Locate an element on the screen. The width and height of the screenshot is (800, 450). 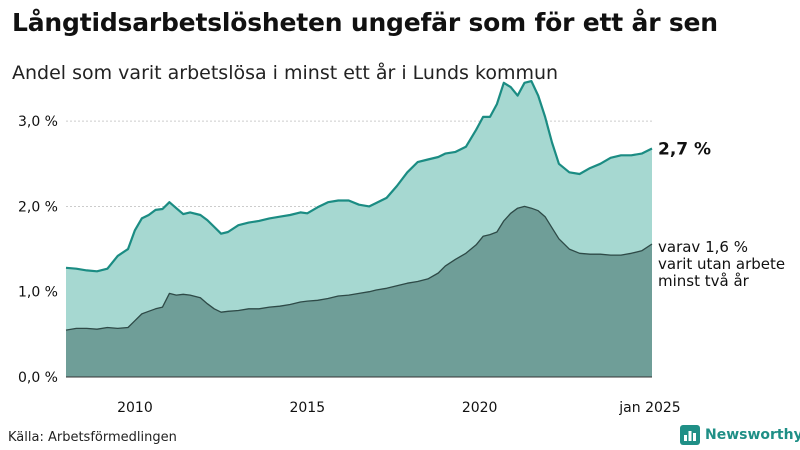
x-tick-label: 2010 is located at coordinates (135, 408).